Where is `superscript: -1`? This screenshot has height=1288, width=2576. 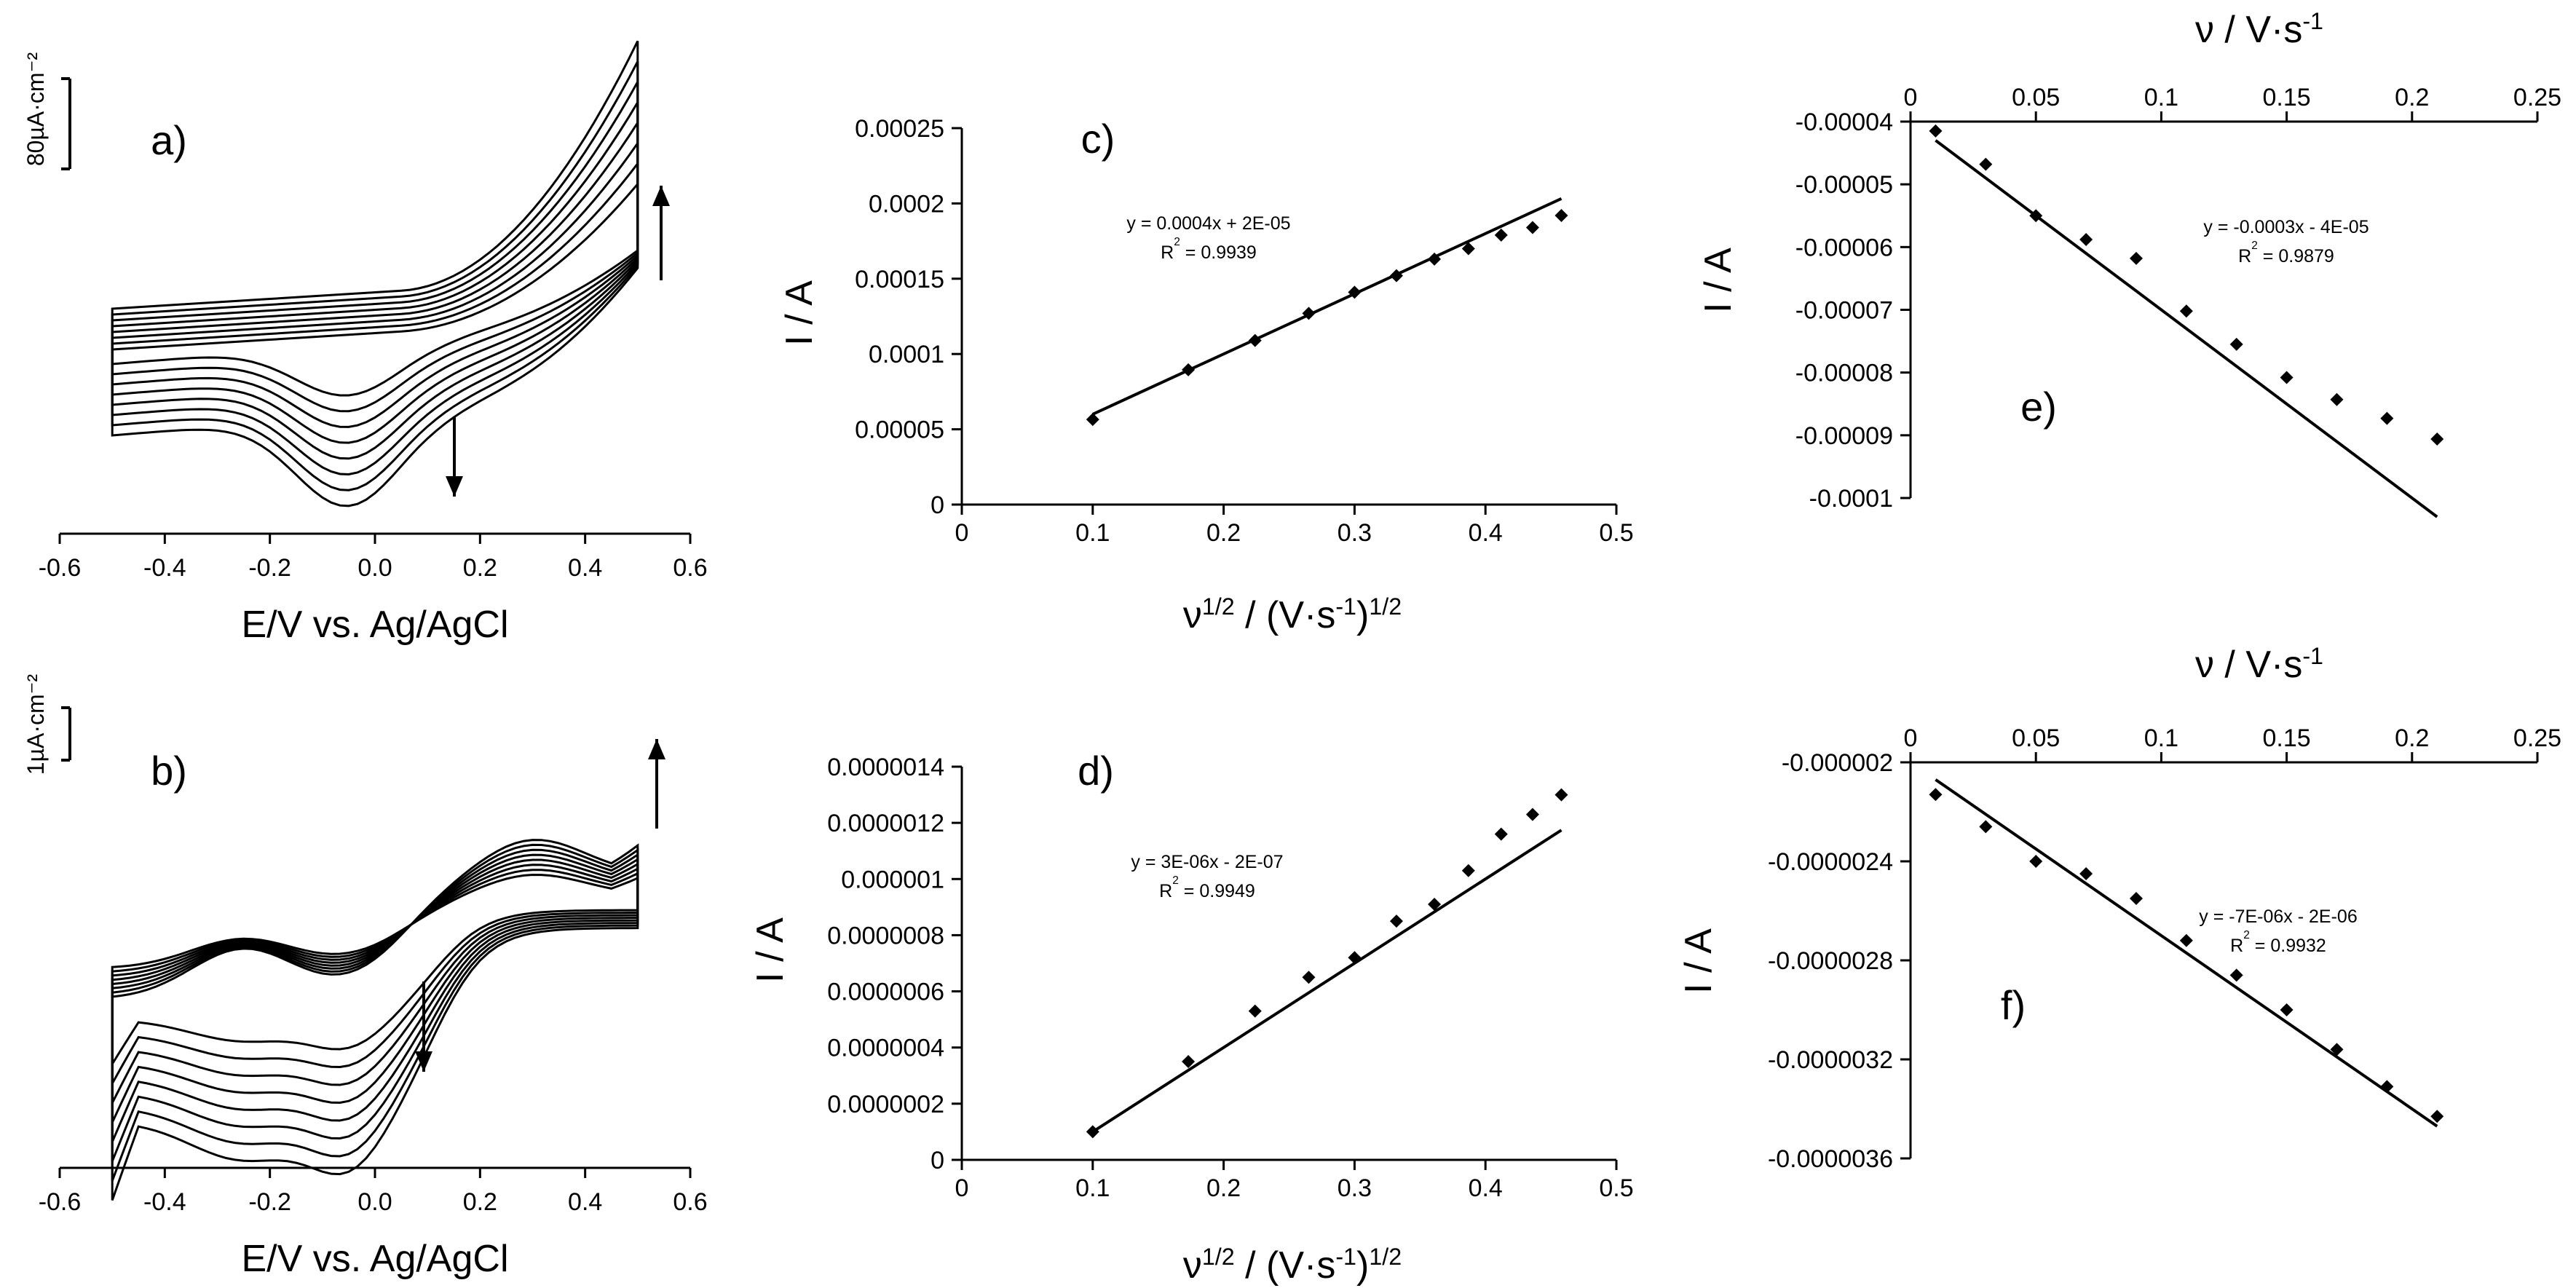 superscript: -1 is located at coordinates (2312, 656).